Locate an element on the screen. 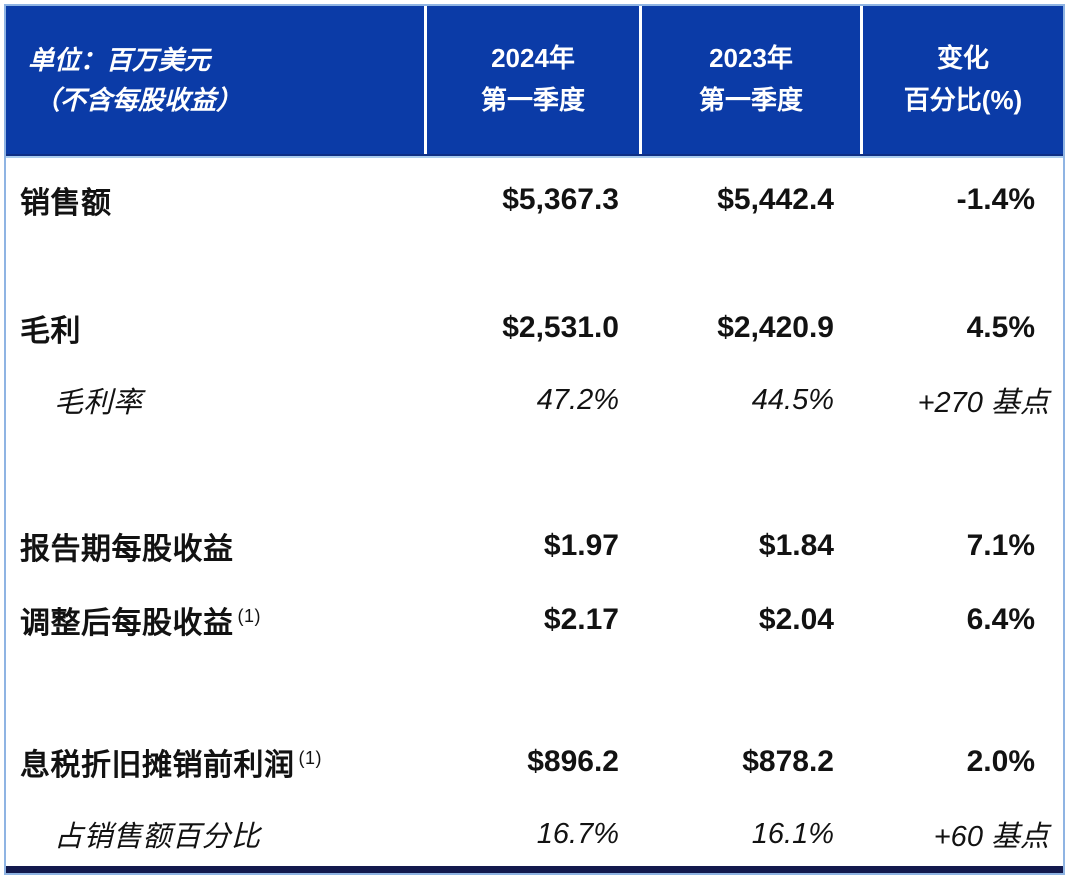  value-2024-q1: $5,367.3 is located at coordinates (560, 199).